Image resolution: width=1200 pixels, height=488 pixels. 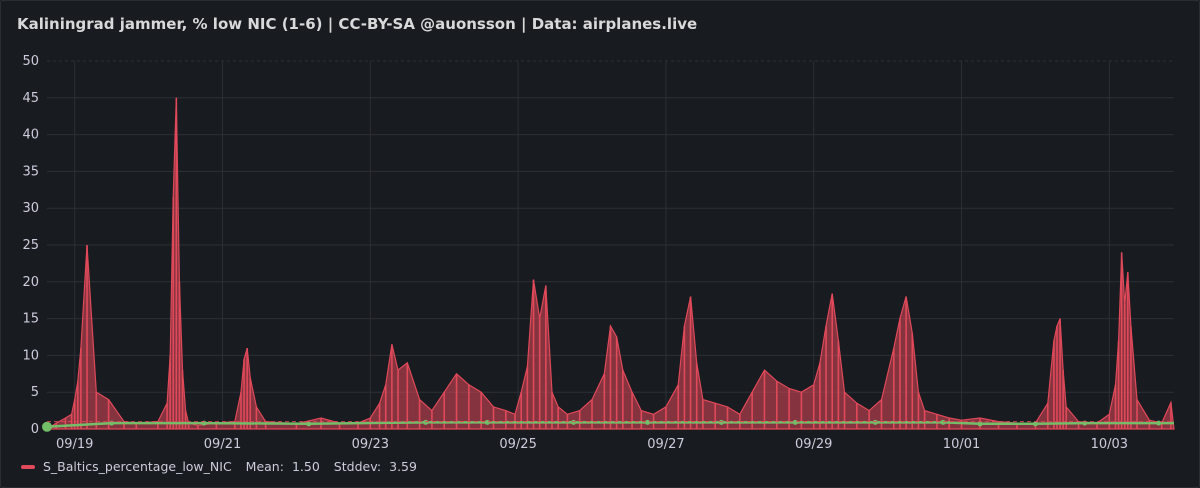 I want to click on y-tick-label: 35, so click(x=30, y=171).